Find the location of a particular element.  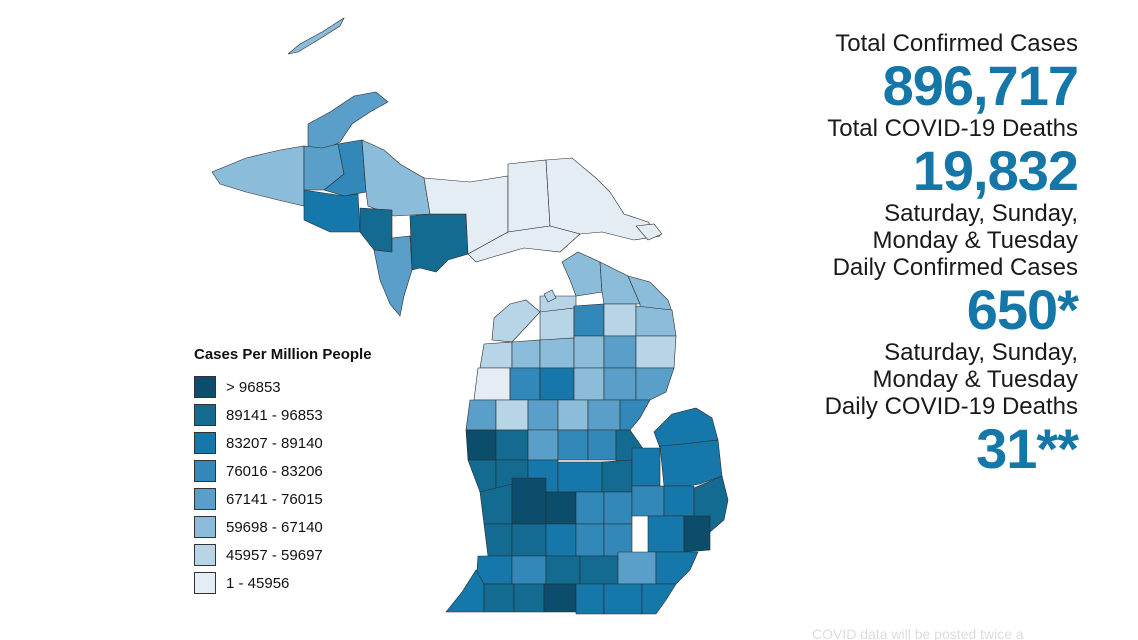

legend-label: 67141 - 76015 is located at coordinates (274, 499).